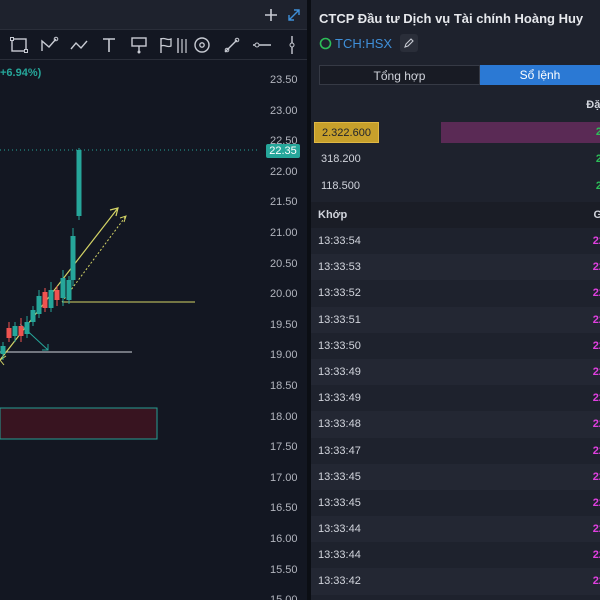  What do you see at coordinates (271, 15) in the screenshot?
I see `plus-icon` at bounding box center [271, 15].